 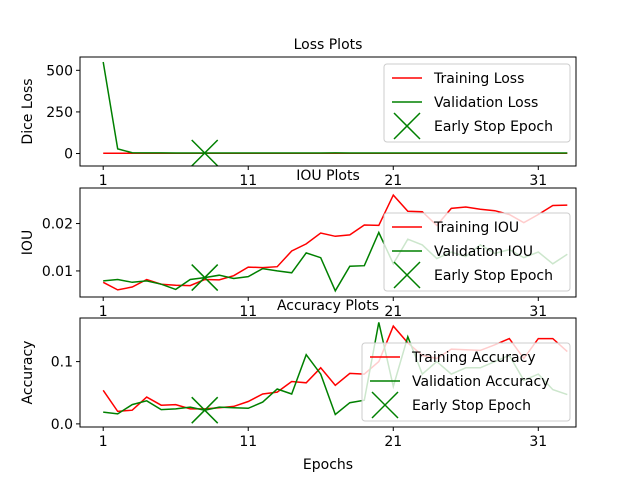 I want to click on legend-item: Training Loss, so click(x=458, y=79).